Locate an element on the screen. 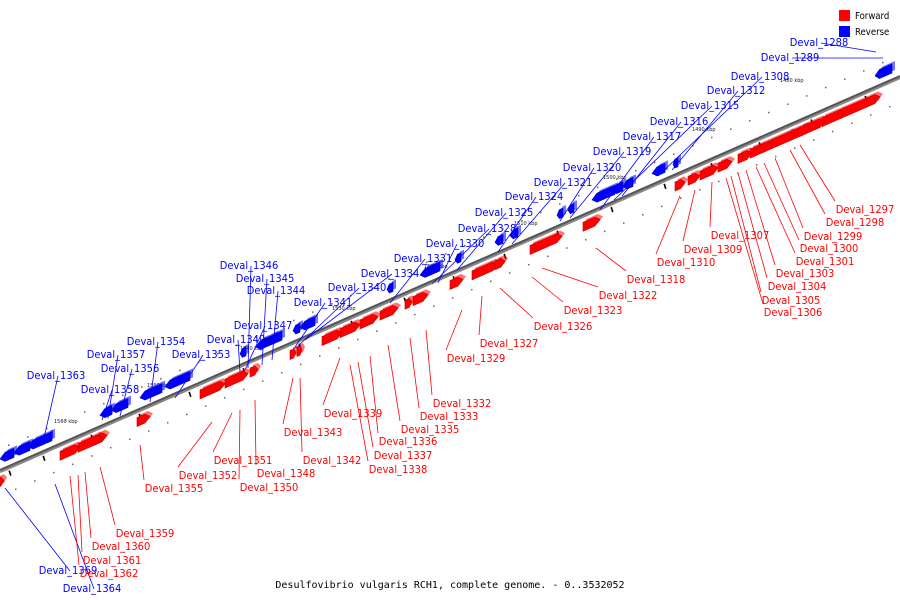 The height and width of the screenshot is (600, 900). legend-forward-swatch is located at coordinates (844, 15).